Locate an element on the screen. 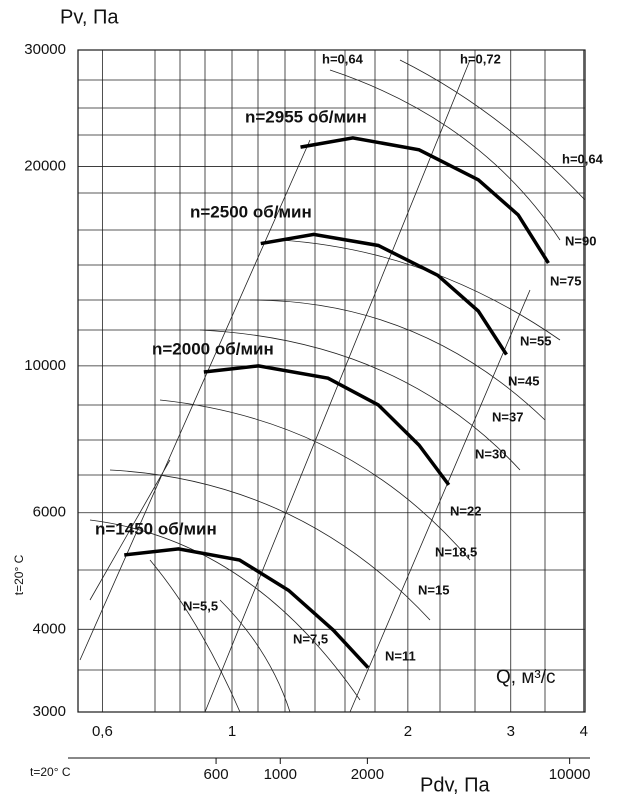  y-axis-label: Pv, Па is located at coordinates (89, 17).